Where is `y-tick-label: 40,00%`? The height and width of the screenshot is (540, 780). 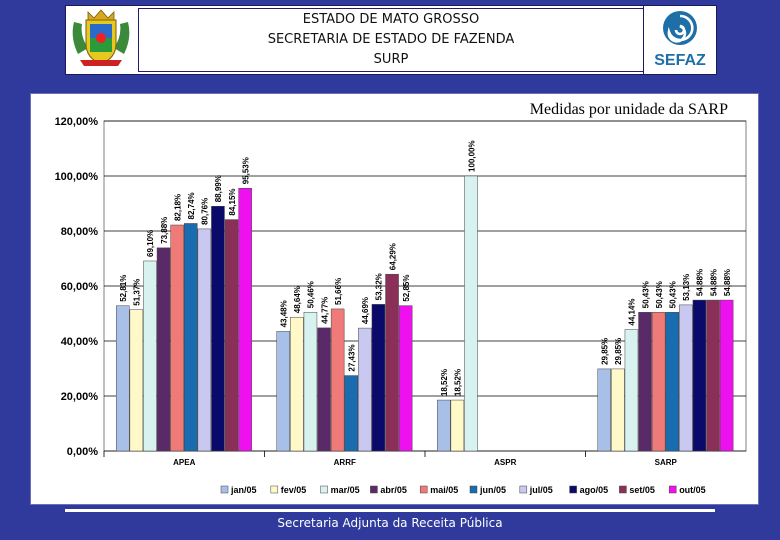 y-tick-label: 40,00% is located at coordinates (80, 342).